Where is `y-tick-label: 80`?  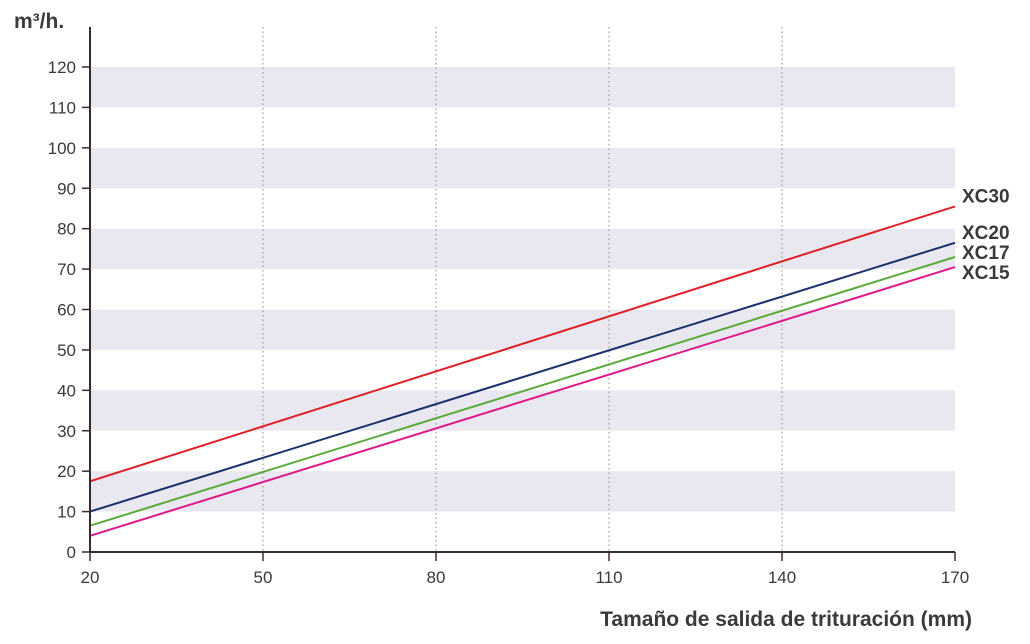
y-tick-label: 80 is located at coordinates (66, 229).